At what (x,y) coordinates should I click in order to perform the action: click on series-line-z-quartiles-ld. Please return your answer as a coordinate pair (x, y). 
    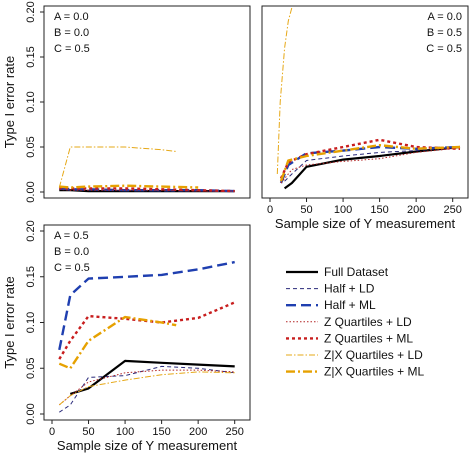
    Looking at the image, I should click on (147, 190).